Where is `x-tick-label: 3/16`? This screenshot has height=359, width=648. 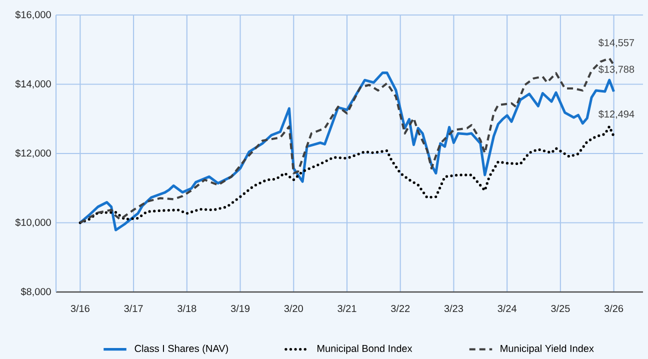
x-tick-label: 3/16 is located at coordinates (80, 308).